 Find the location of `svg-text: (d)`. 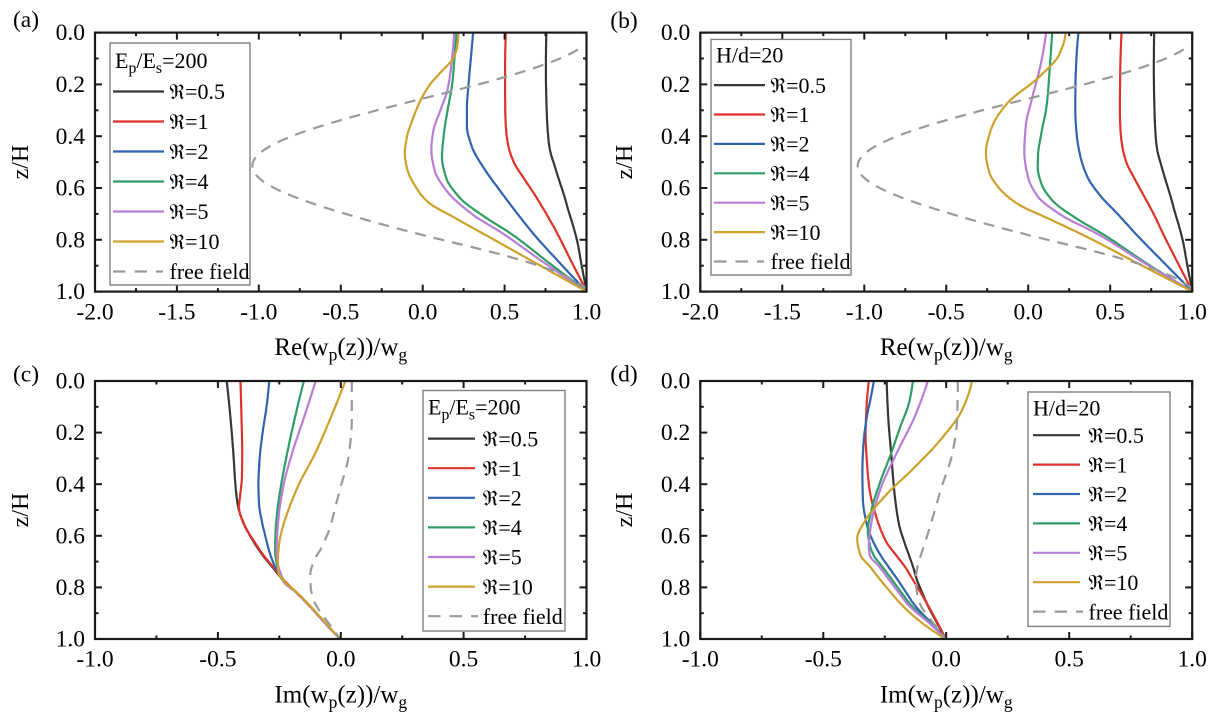

svg-text: (d) is located at coordinates (623, 375).